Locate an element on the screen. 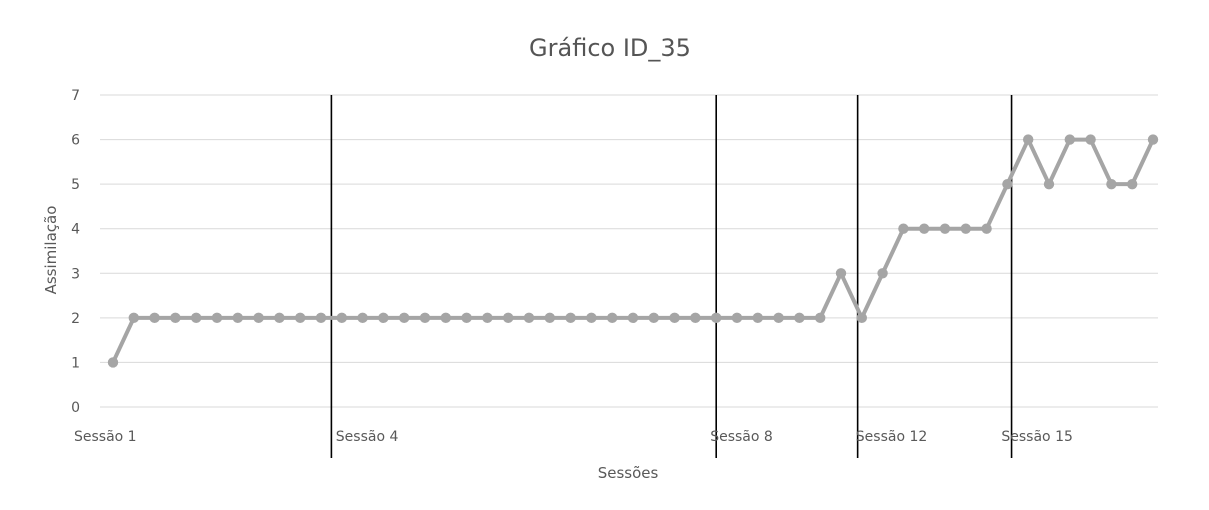  chart-title: Gráfico ID_35 is located at coordinates (610, 48).